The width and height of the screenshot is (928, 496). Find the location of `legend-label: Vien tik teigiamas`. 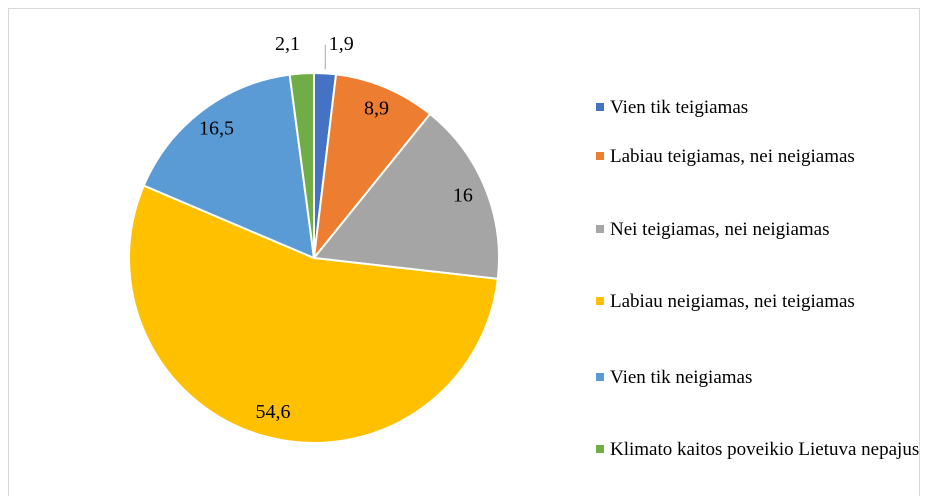

legend-label: Vien tik teigiamas is located at coordinates (679, 107).